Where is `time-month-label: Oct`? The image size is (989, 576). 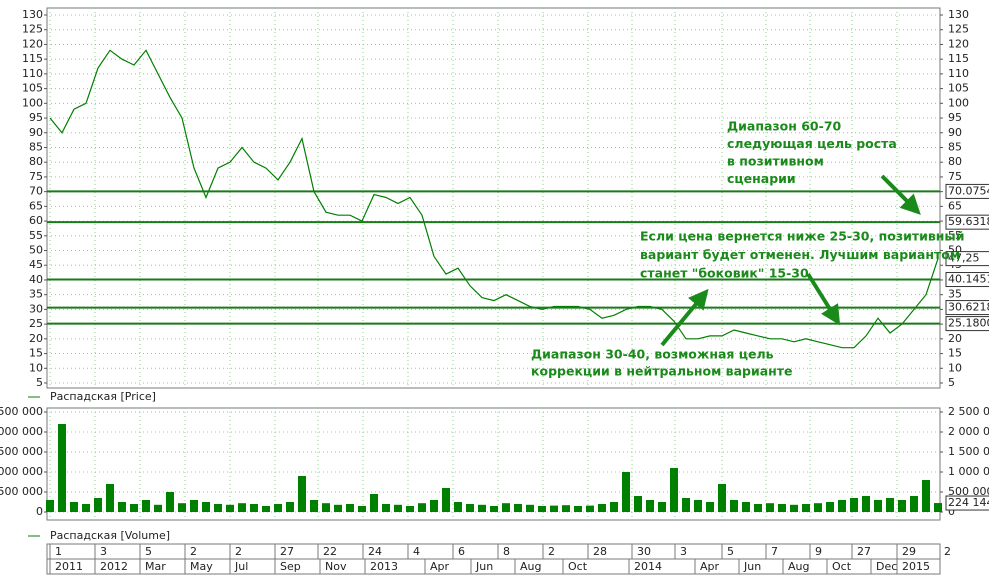 time-month-label: Oct is located at coordinates (578, 566).